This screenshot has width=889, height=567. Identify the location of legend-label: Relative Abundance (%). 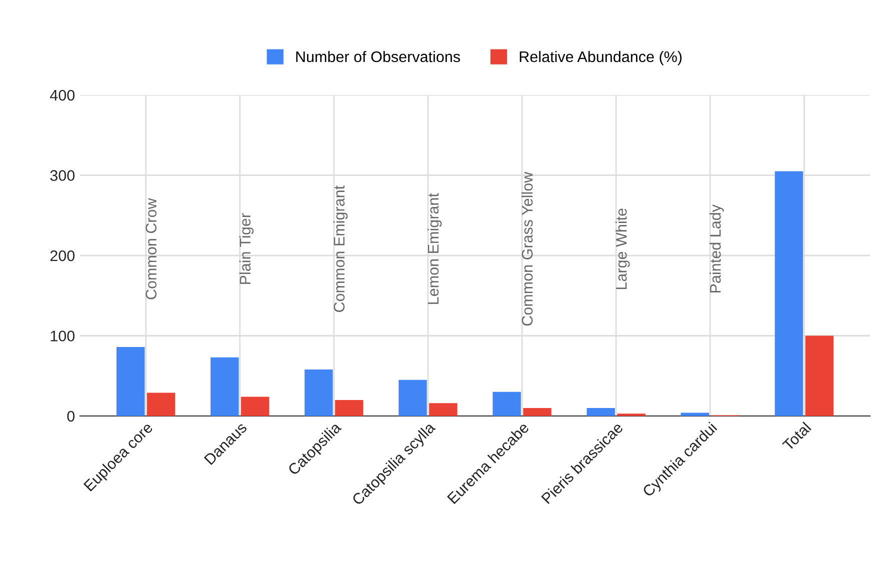
(601, 58).